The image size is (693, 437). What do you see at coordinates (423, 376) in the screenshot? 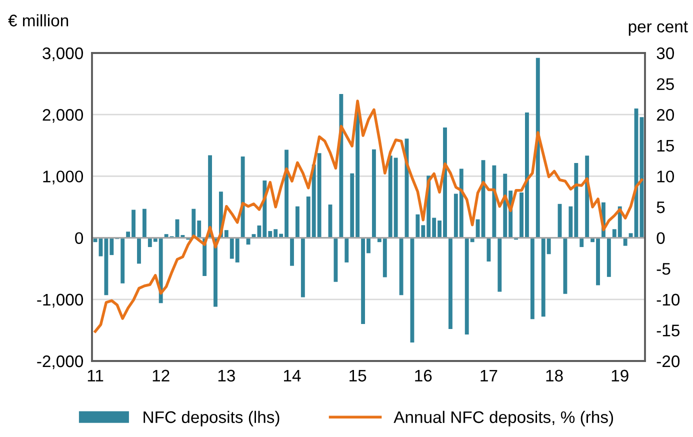
I see `x-tick-label: 16` at bounding box center [423, 376].